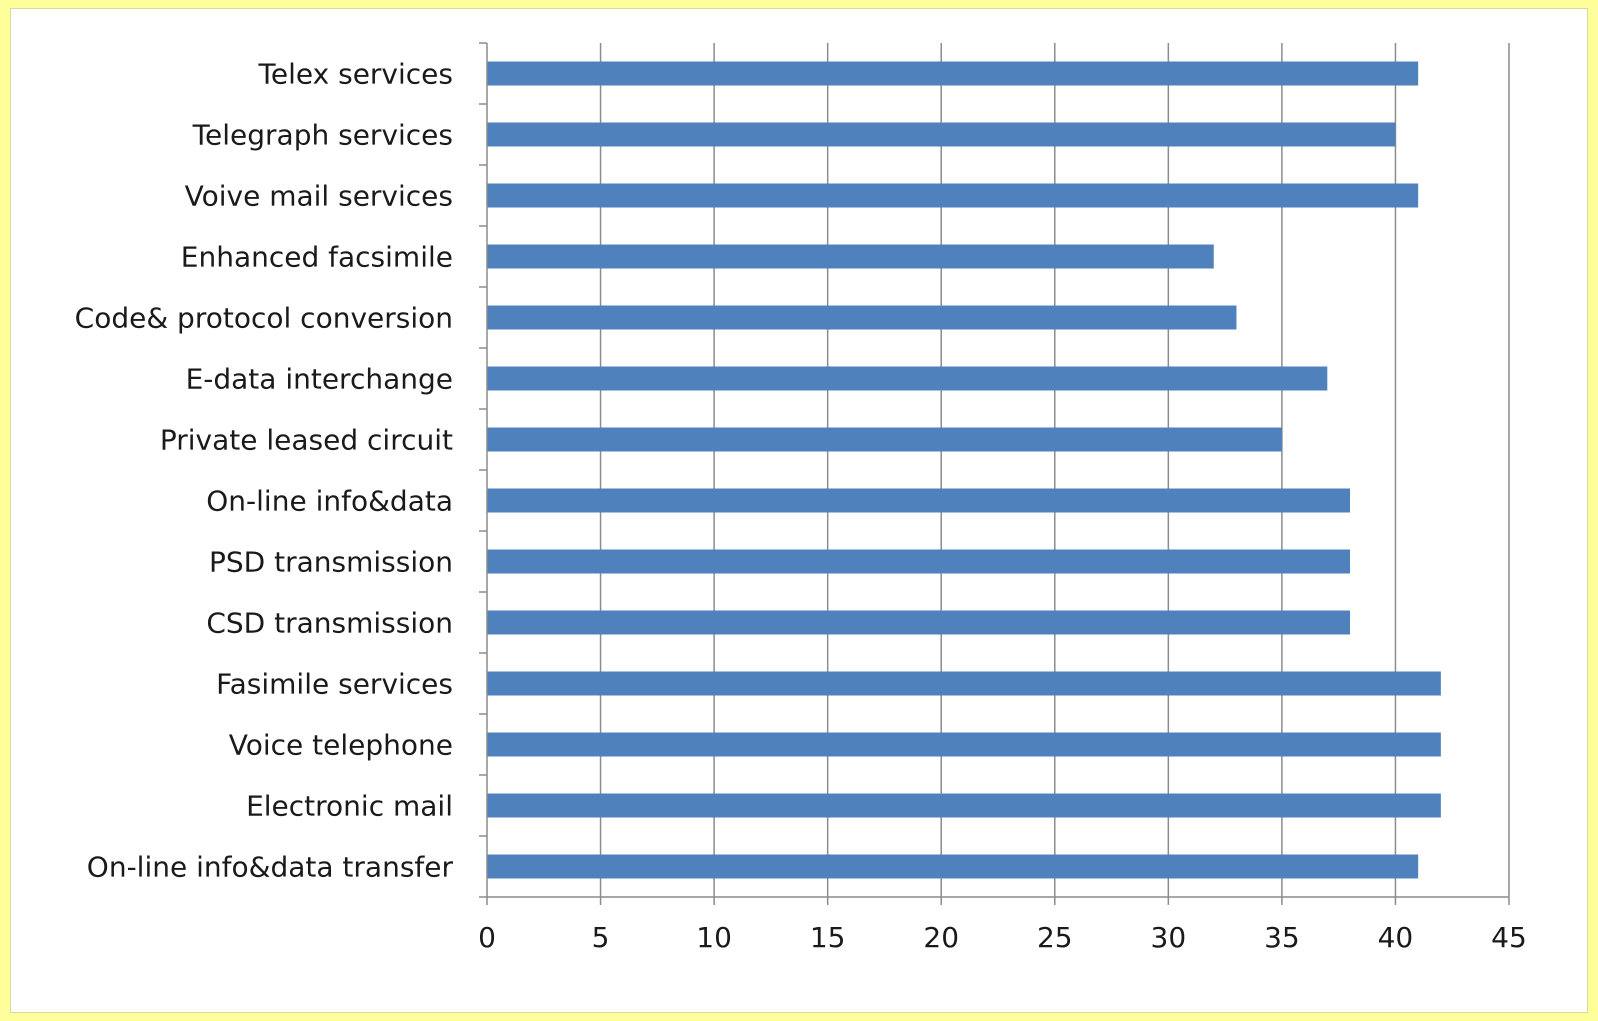 The image size is (1598, 1021). What do you see at coordinates (329, 501) in the screenshot?
I see `category-label: On-line info&data` at bounding box center [329, 501].